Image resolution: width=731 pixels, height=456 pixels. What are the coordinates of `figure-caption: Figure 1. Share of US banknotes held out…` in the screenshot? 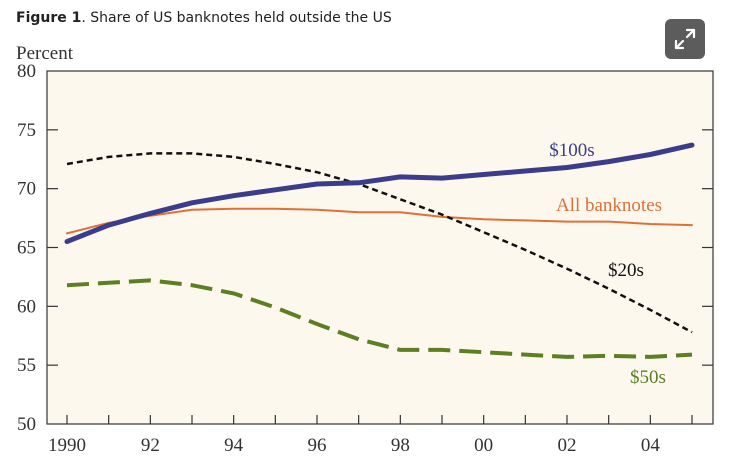 It's located at (204, 18).